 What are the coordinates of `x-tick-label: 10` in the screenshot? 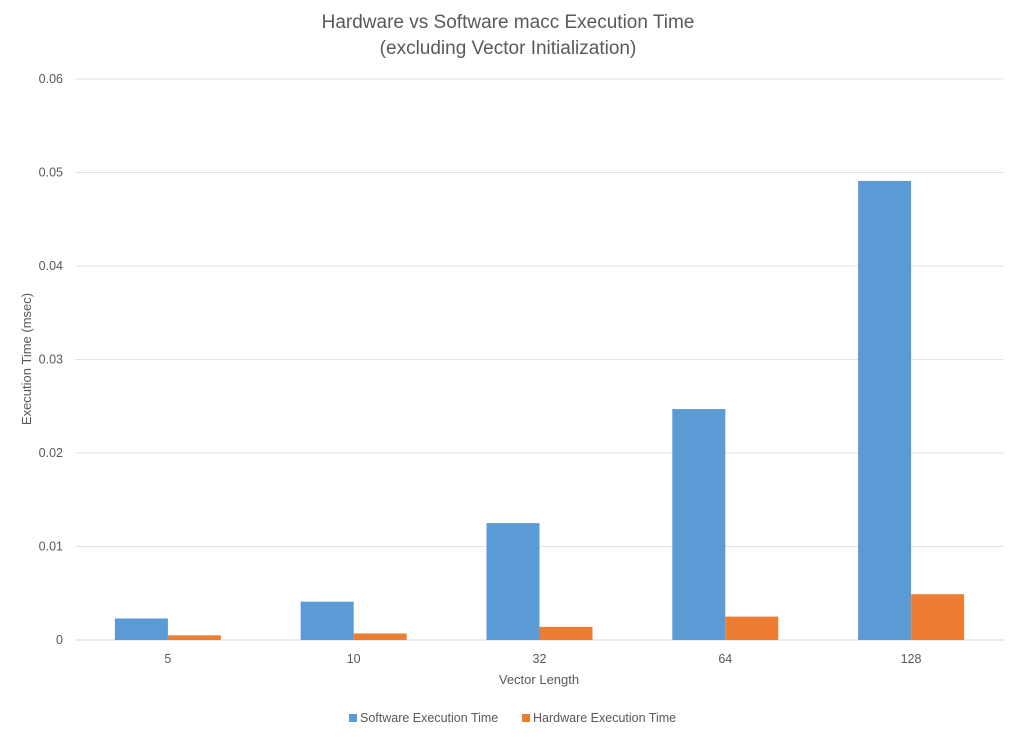 It's located at (354, 659).